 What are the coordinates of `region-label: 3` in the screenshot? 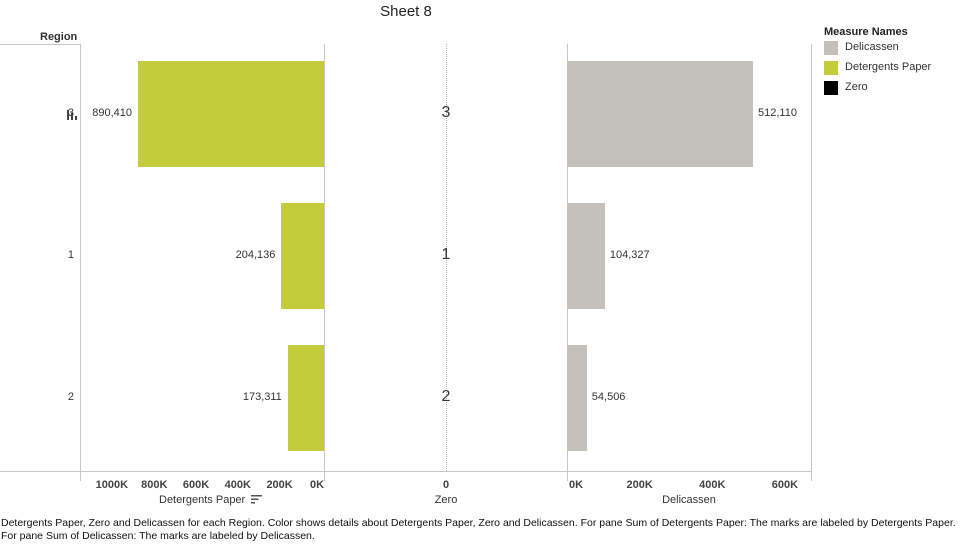 It's located at (70, 113).